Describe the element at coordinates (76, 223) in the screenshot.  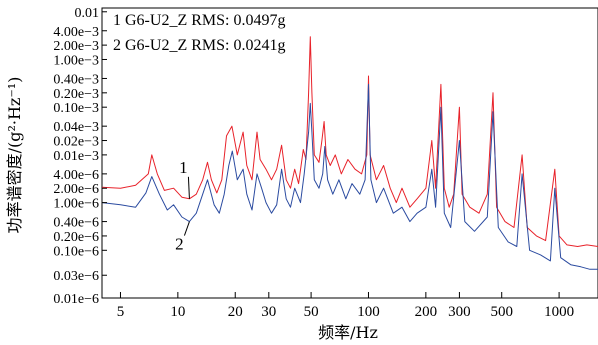
I see `y-tick-label: 0.40e−6` at that location.